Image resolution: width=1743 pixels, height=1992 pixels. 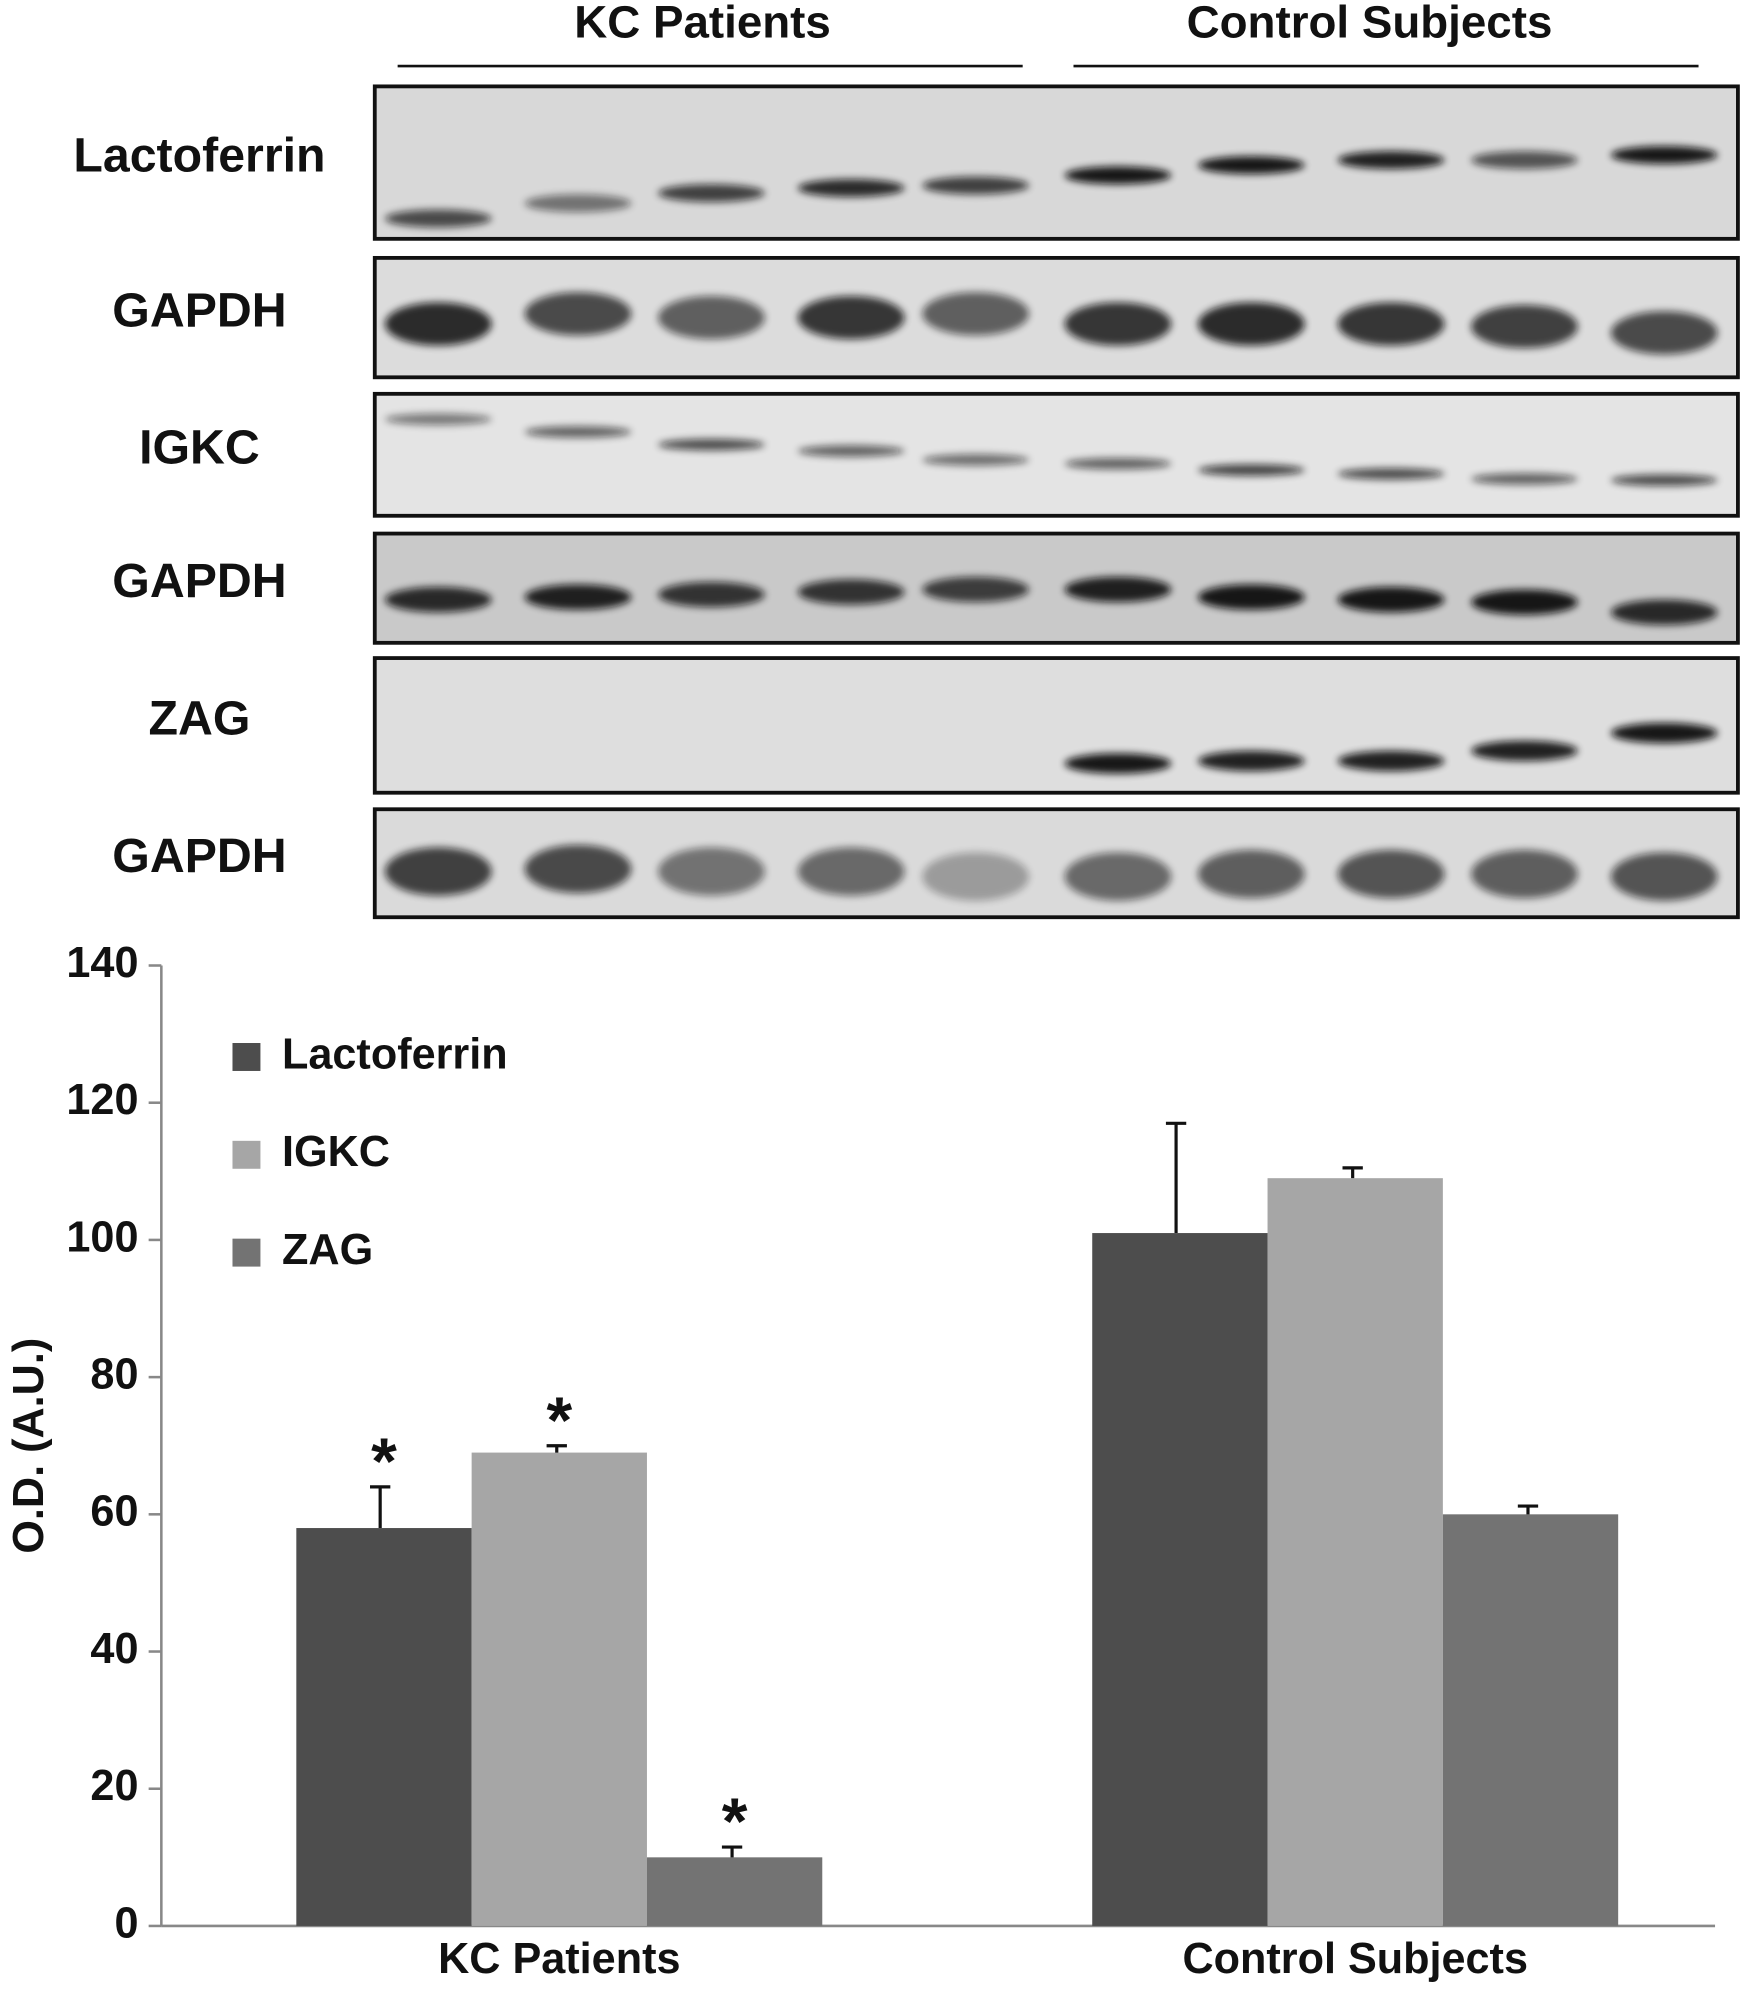 I want to click on y-tick-label: 120, so click(x=102, y=1100).